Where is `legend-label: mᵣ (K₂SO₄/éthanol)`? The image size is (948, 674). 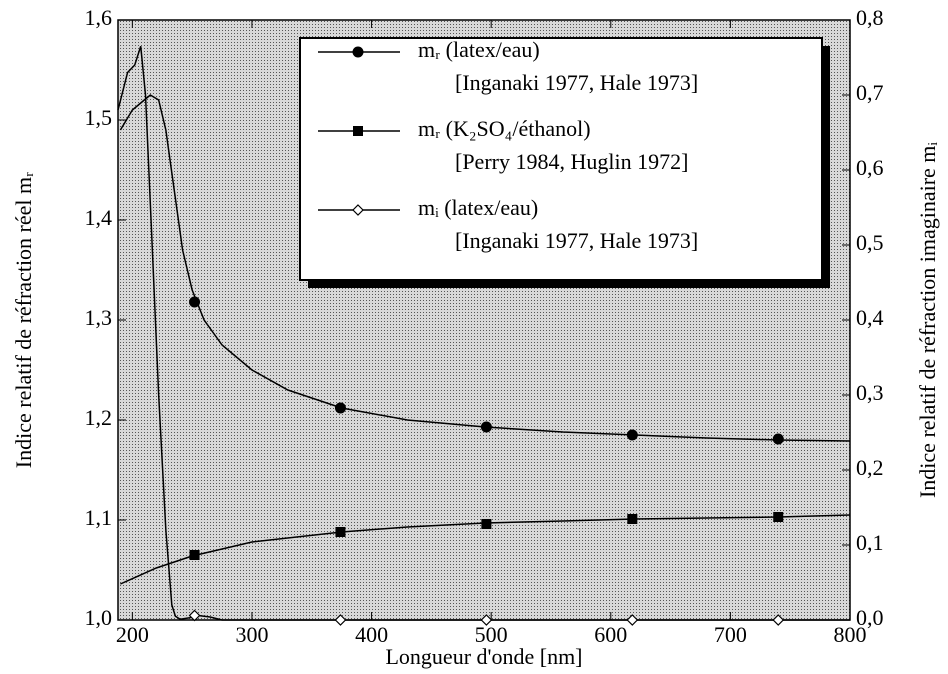 legend-label: mᵣ (K₂SO₄/éthanol) is located at coordinates (504, 128).